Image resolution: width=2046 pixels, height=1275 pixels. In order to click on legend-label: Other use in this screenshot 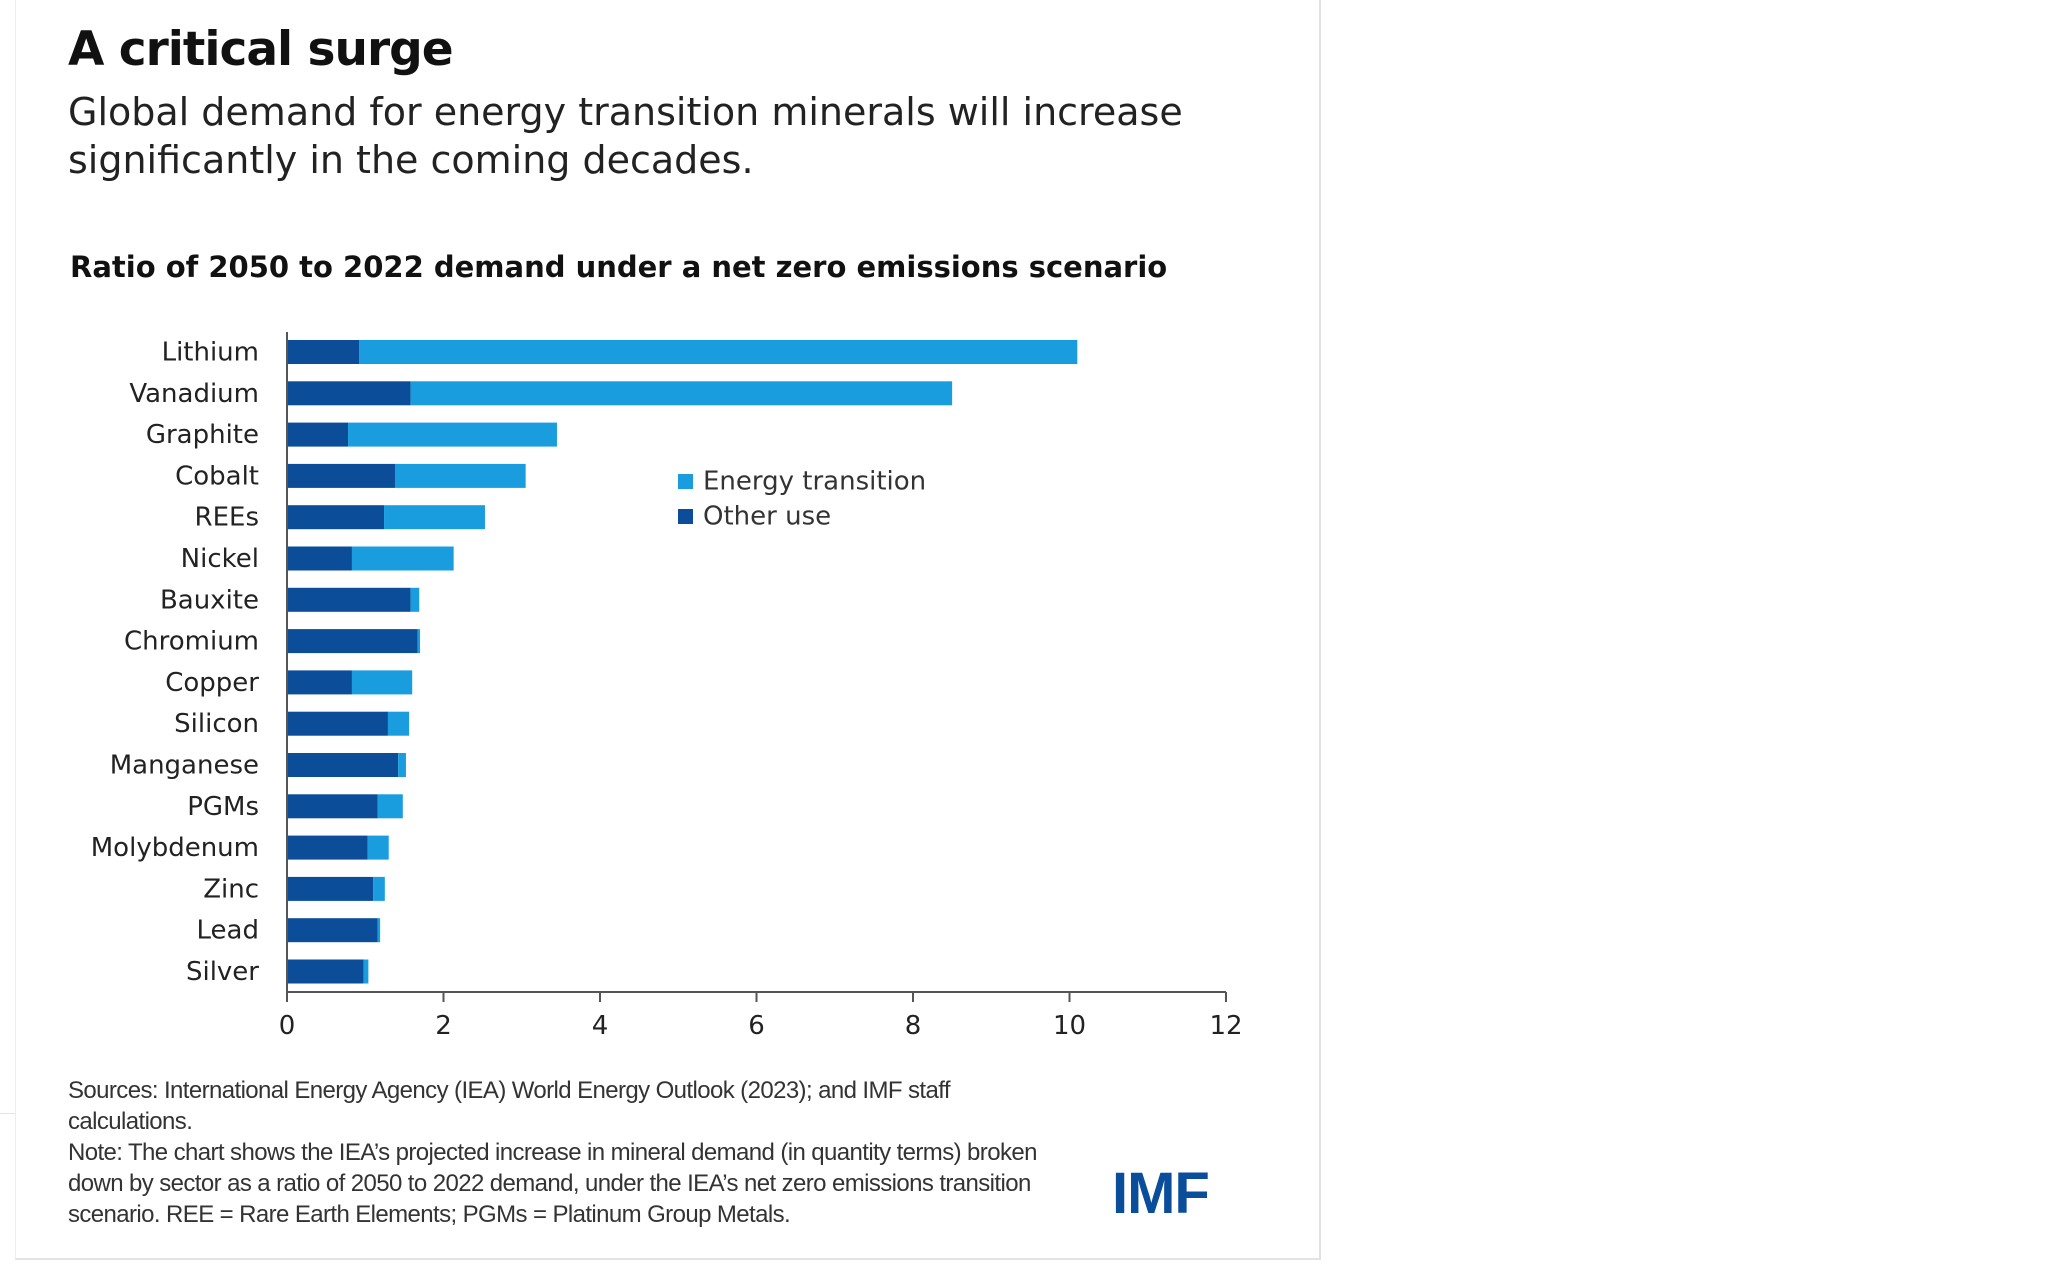, I will do `click(767, 517)`.